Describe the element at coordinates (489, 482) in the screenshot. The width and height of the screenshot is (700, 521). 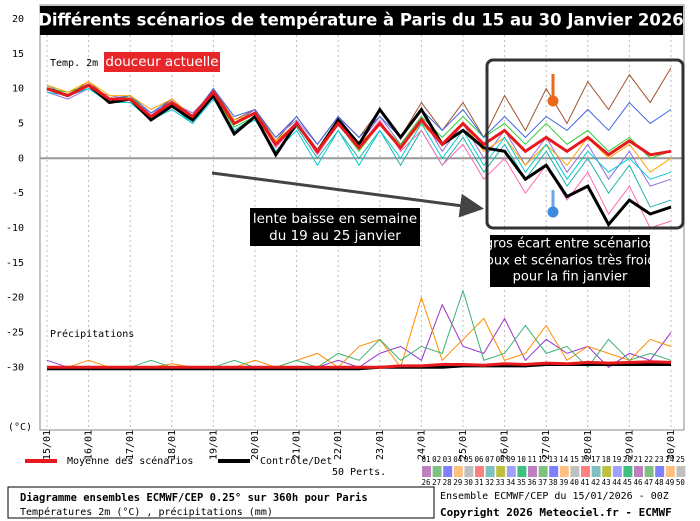
I see `perturbation-number: 32` at that location.